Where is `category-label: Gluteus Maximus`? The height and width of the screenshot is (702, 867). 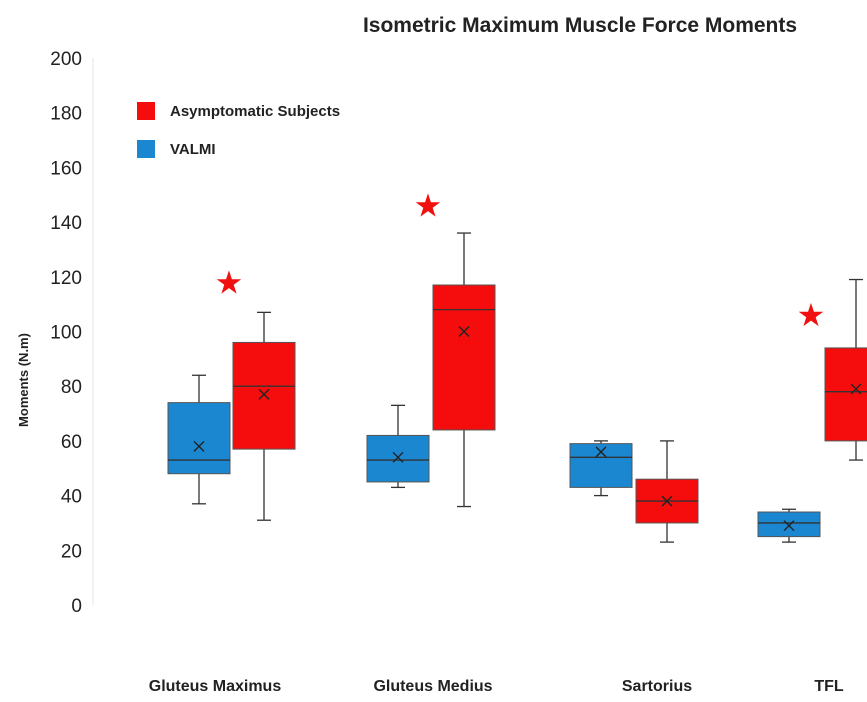
category-label: Gluteus Maximus is located at coordinates (215, 686).